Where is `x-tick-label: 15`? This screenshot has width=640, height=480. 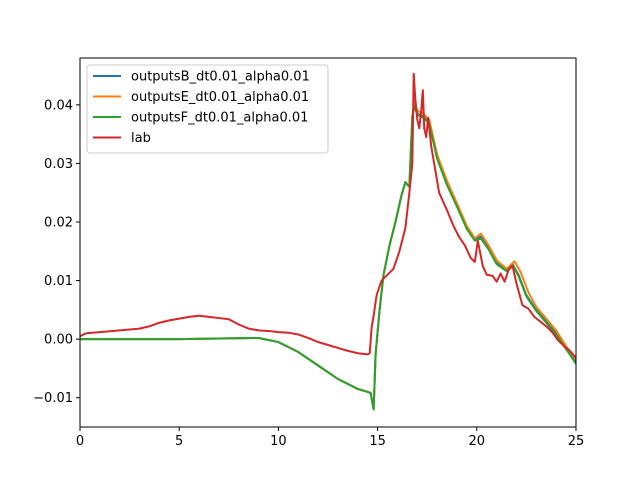
x-tick-label: 15 is located at coordinates (377, 441).